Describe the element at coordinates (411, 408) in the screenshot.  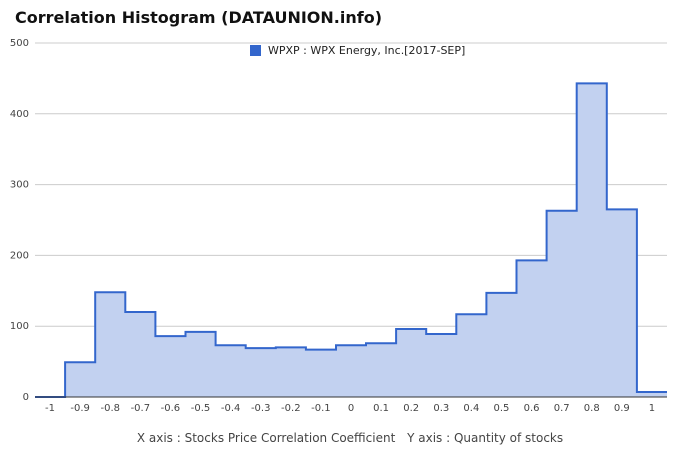
I see `x-tick-label: 0.2` at that location.